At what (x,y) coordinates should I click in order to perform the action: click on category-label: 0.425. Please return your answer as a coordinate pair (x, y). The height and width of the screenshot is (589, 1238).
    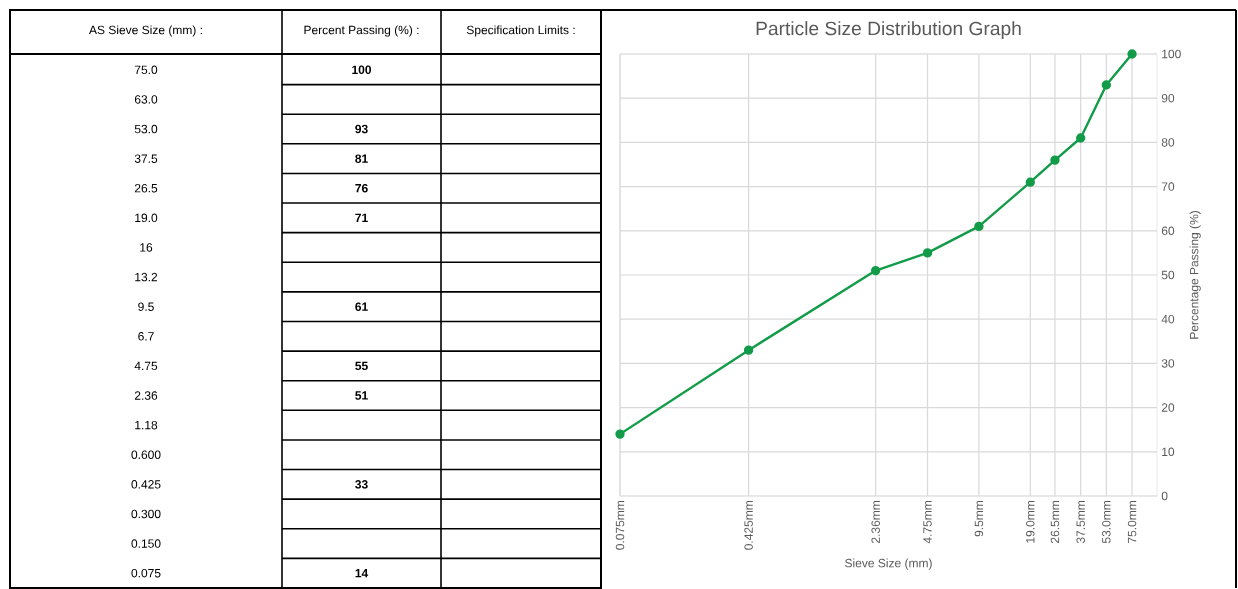
    Looking at the image, I should click on (146, 484).